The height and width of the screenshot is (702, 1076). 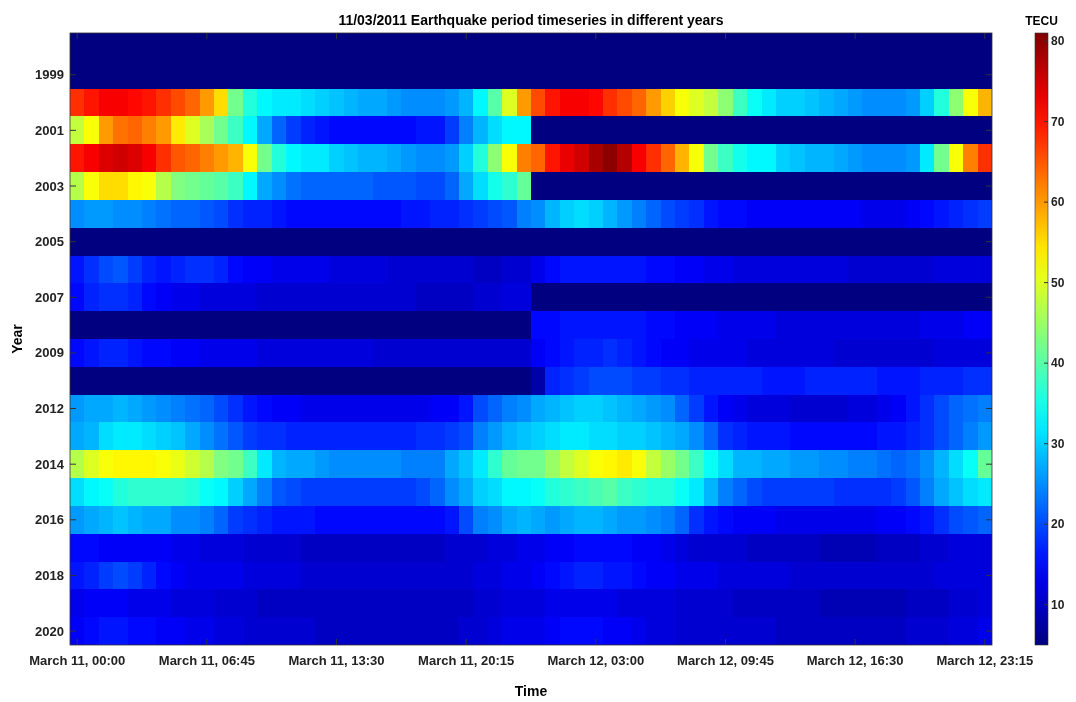 What do you see at coordinates (49, 186) in the screenshot?
I see `y-tick-label: 2003` at bounding box center [49, 186].